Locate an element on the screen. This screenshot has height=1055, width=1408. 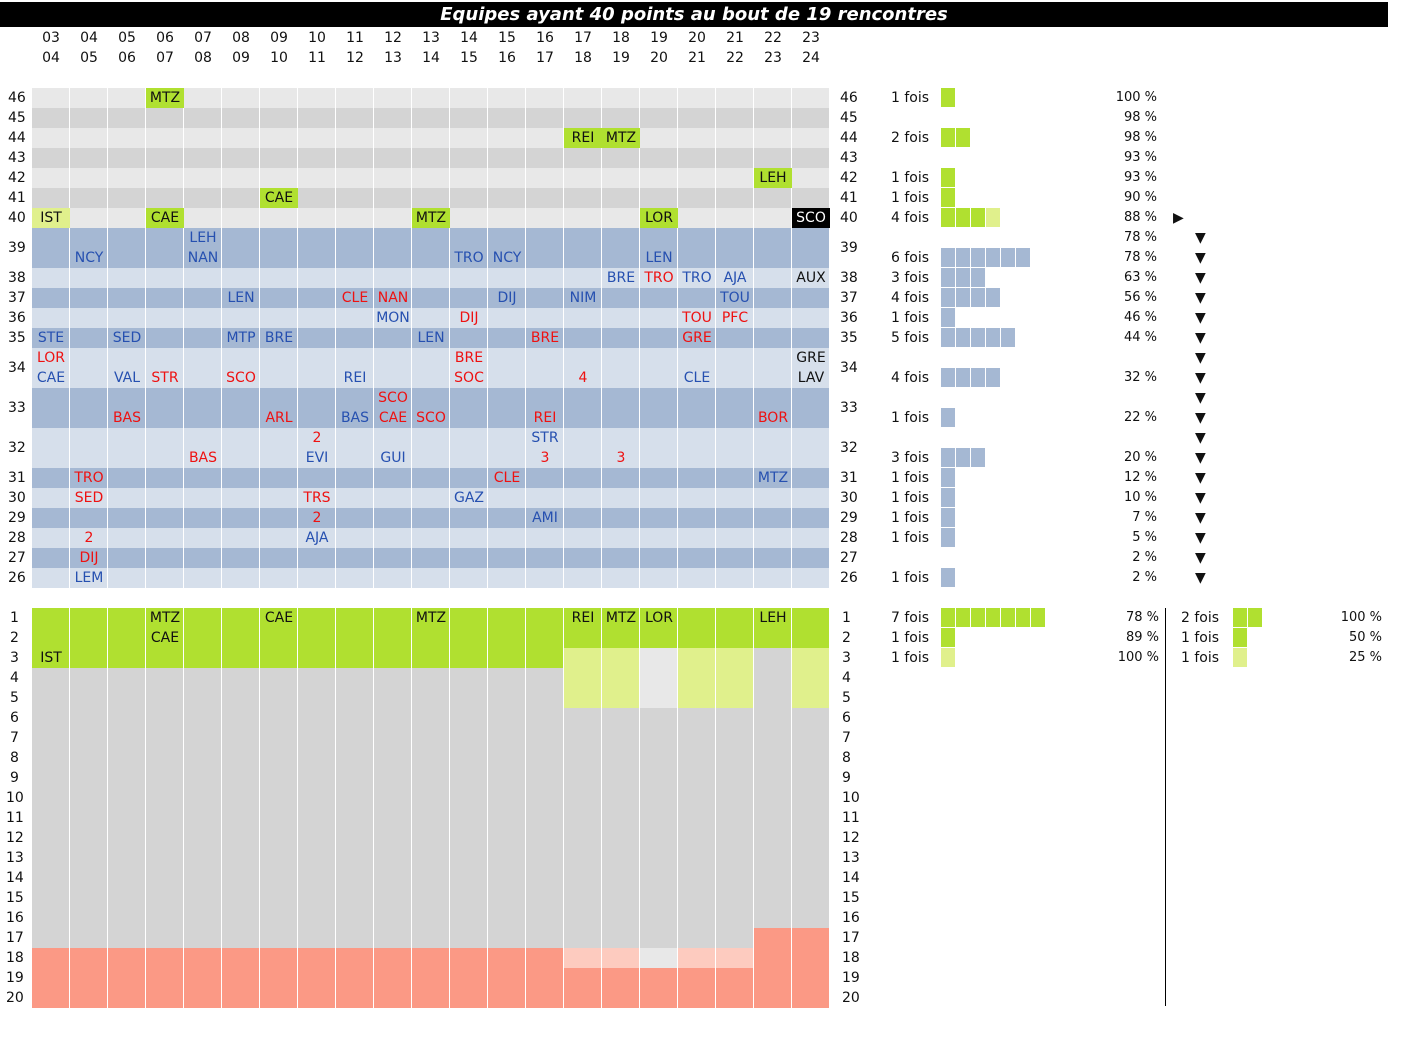
team-tag: DIJ is located at coordinates (89, 558).